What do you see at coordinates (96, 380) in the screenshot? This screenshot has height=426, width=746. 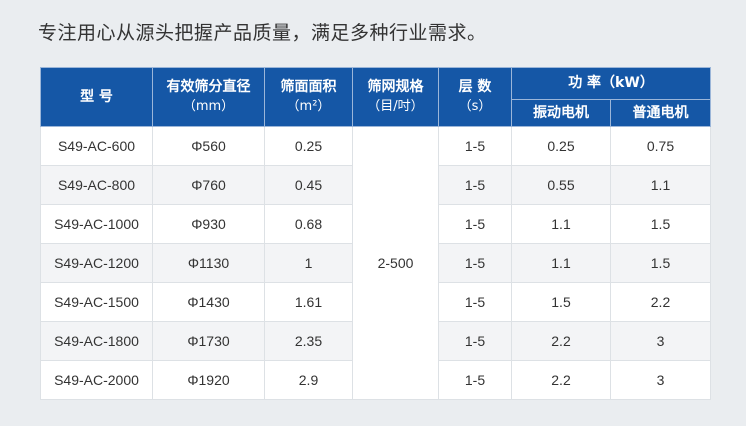 I see `cell-model: S49-AC-2000` at bounding box center [96, 380].